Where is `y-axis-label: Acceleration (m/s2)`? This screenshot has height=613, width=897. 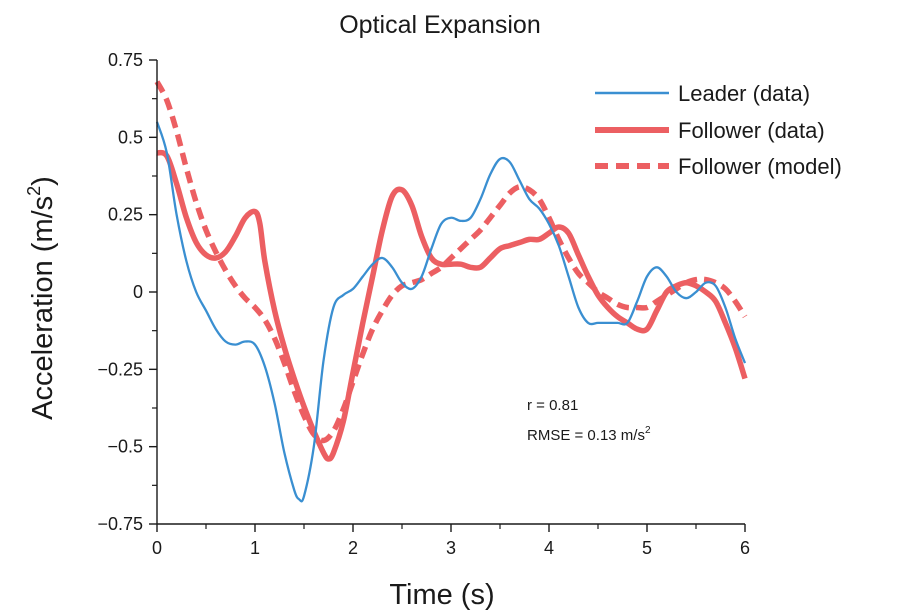 y-axis-label: Acceleration (m/s2) is located at coordinates (41, 298).